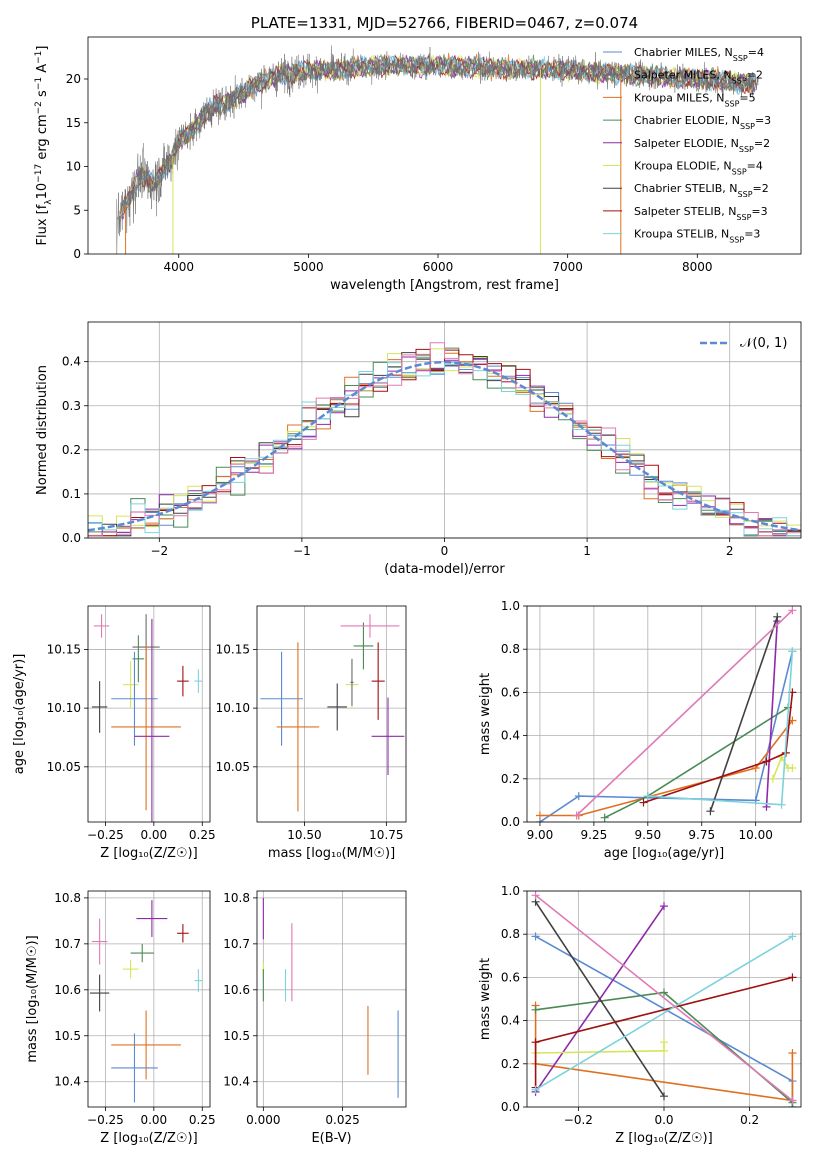 This screenshot has height=1170, width=819. I want to click on weight_vs_Z-xtick-label: 0.0, so click(663, 1120).